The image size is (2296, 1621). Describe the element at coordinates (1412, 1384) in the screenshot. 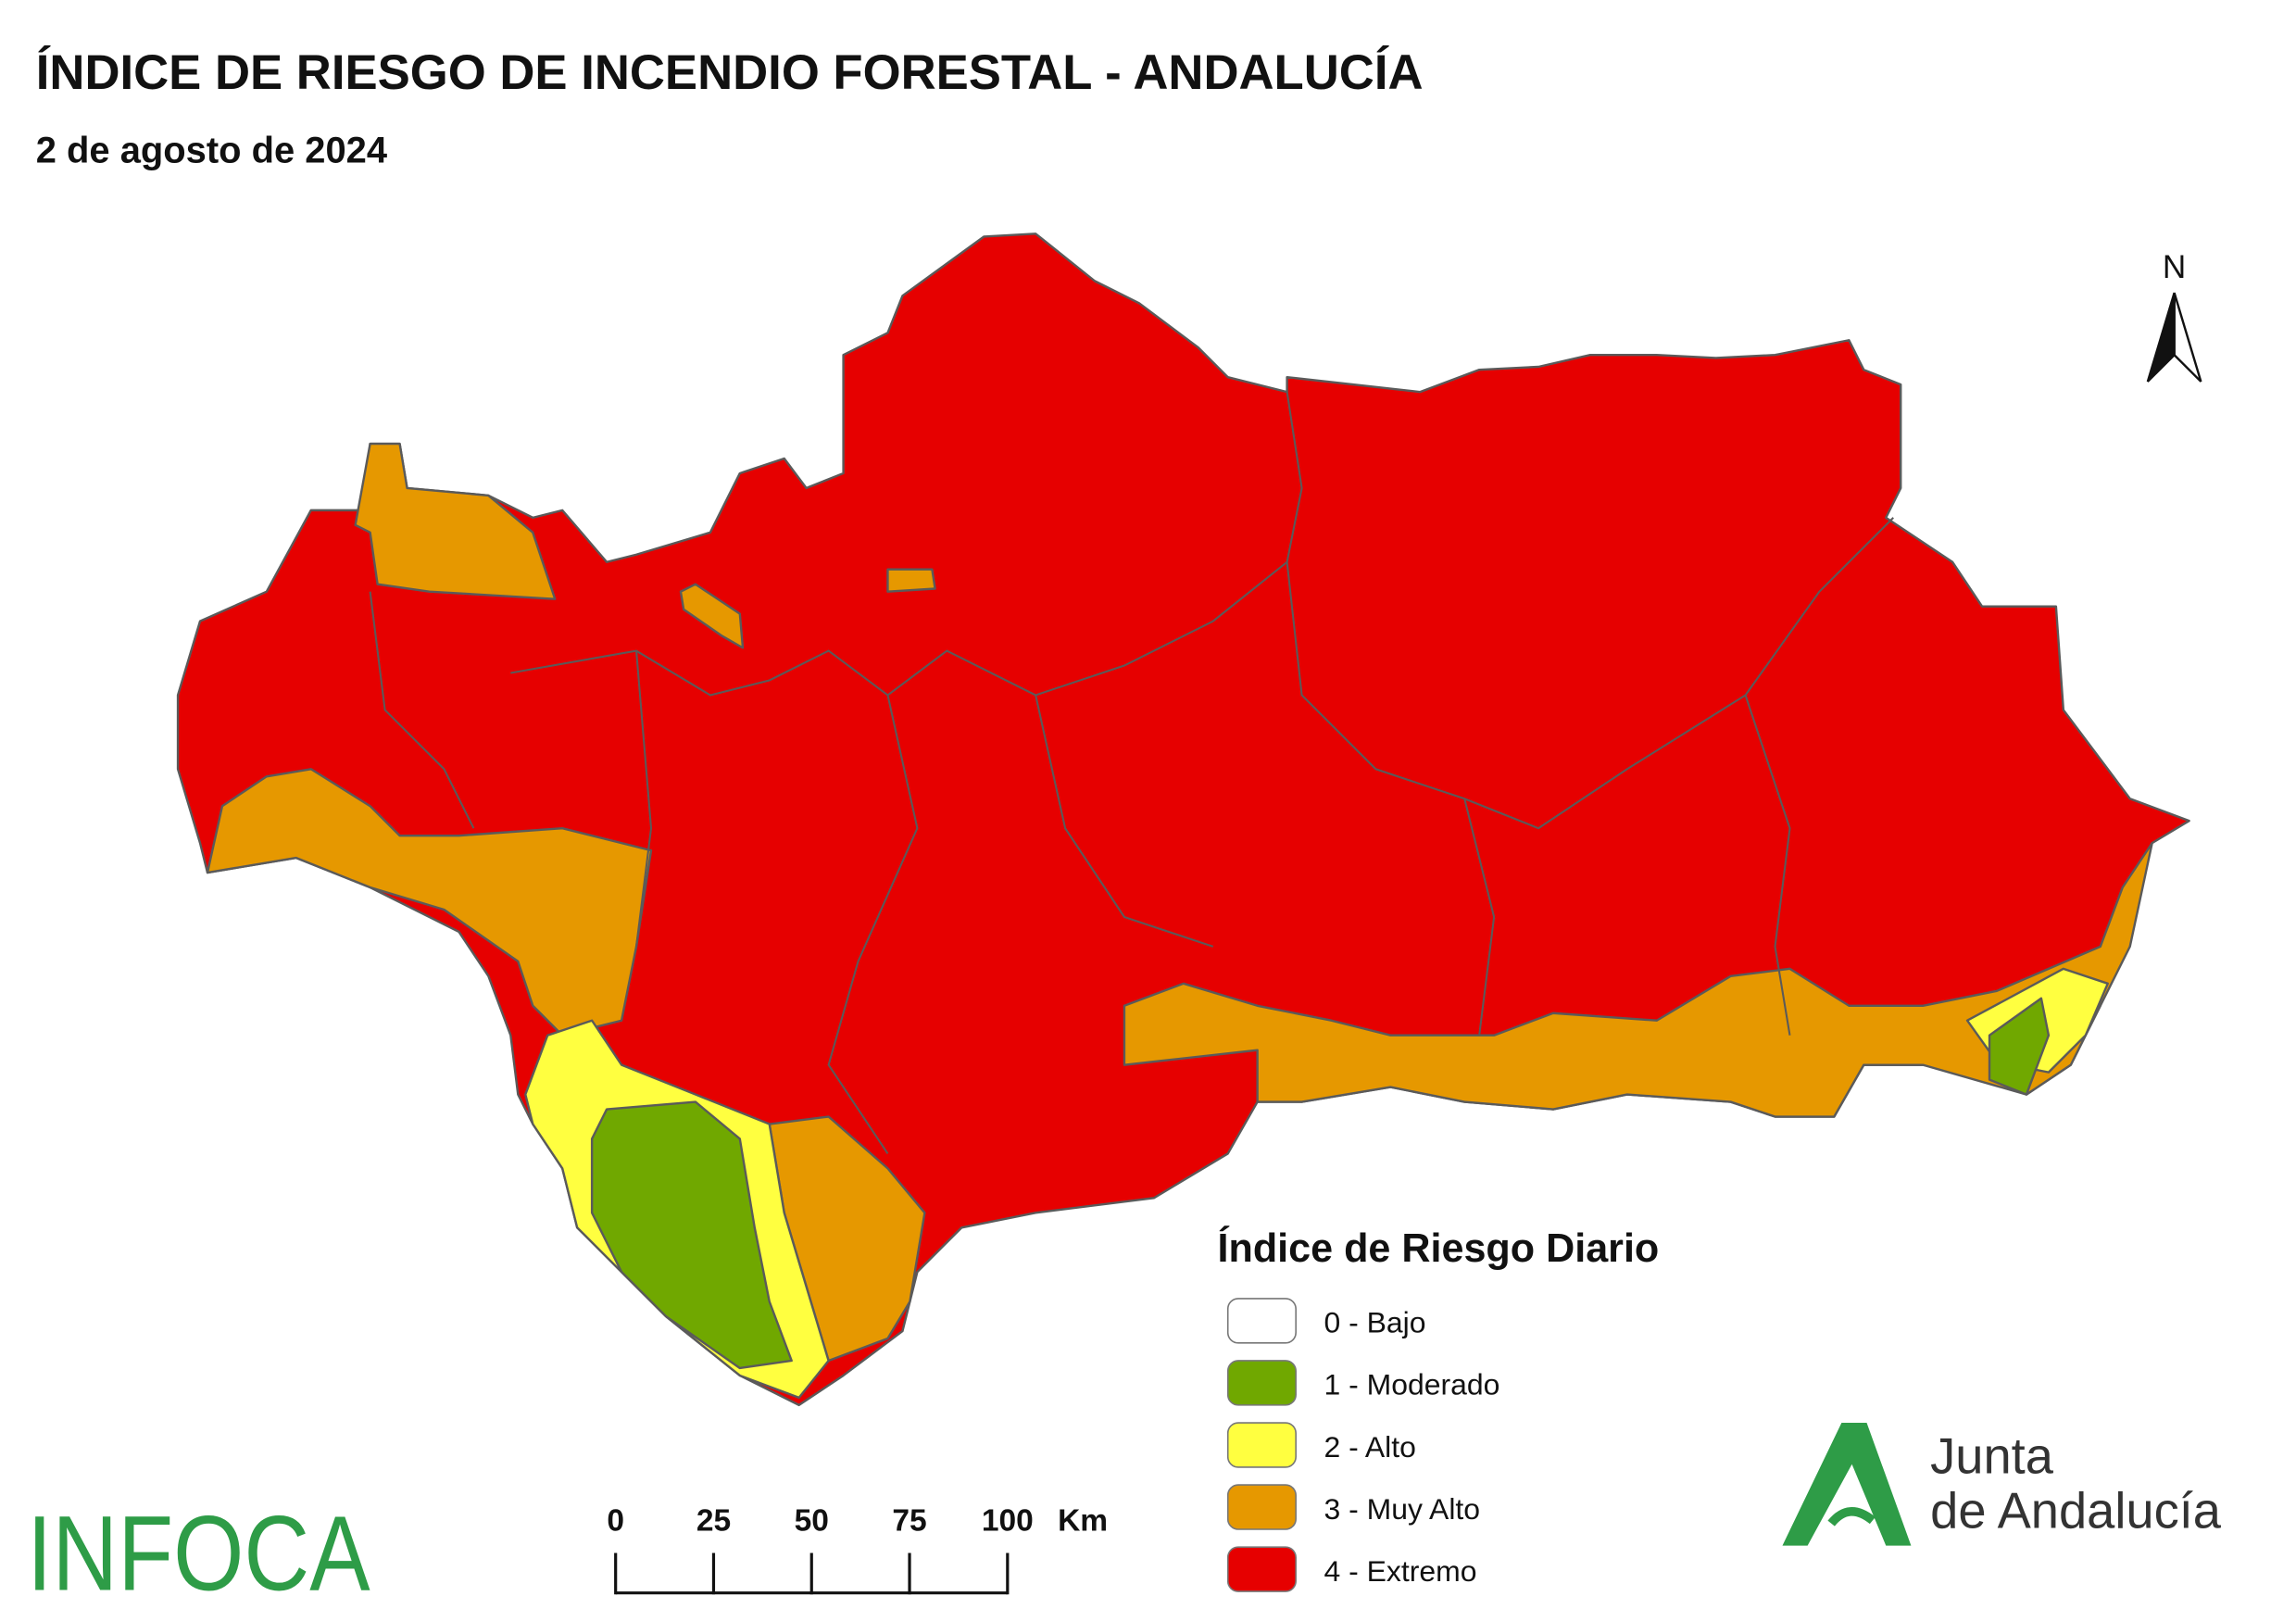

I see `legend-label: 1 - Moderado` at that location.